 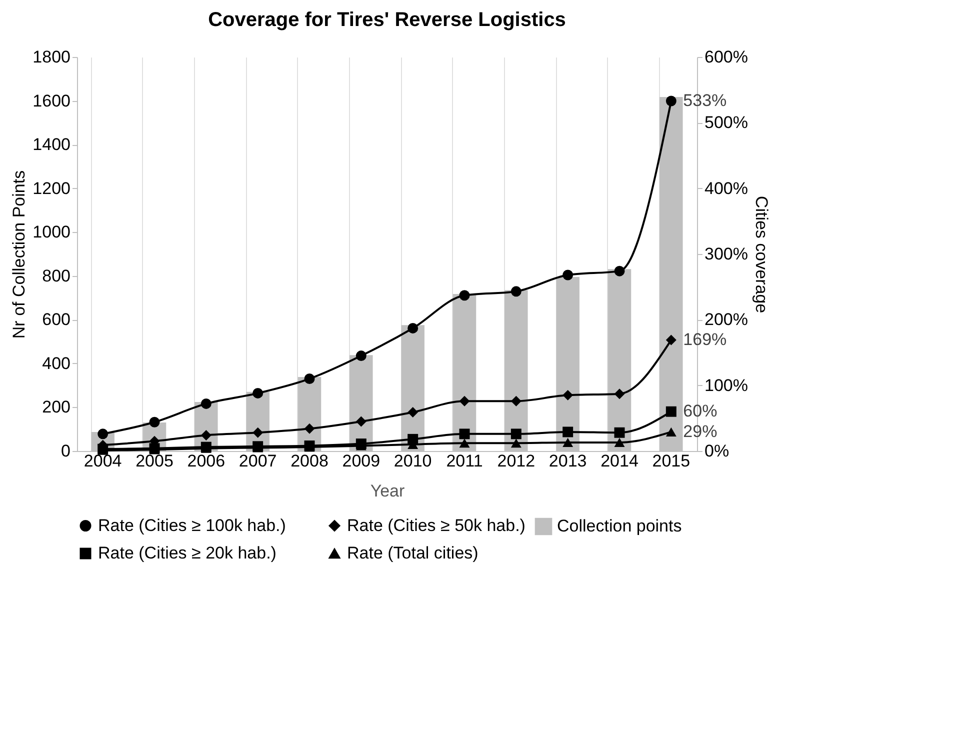 What do you see at coordinates (309, 461) in the screenshot?
I see `x-tick-label: 2008` at bounding box center [309, 461].